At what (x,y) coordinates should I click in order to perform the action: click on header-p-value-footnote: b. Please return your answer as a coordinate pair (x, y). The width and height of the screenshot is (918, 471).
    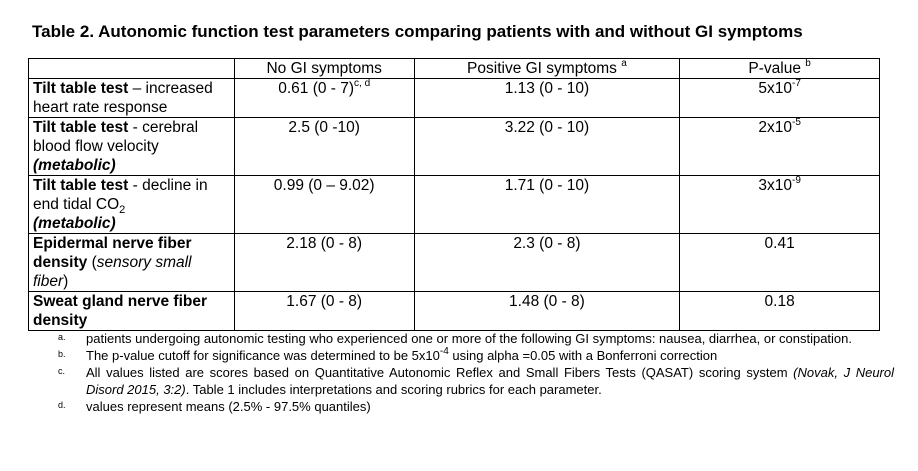
    Looking at the image, I should click on (808, 63).